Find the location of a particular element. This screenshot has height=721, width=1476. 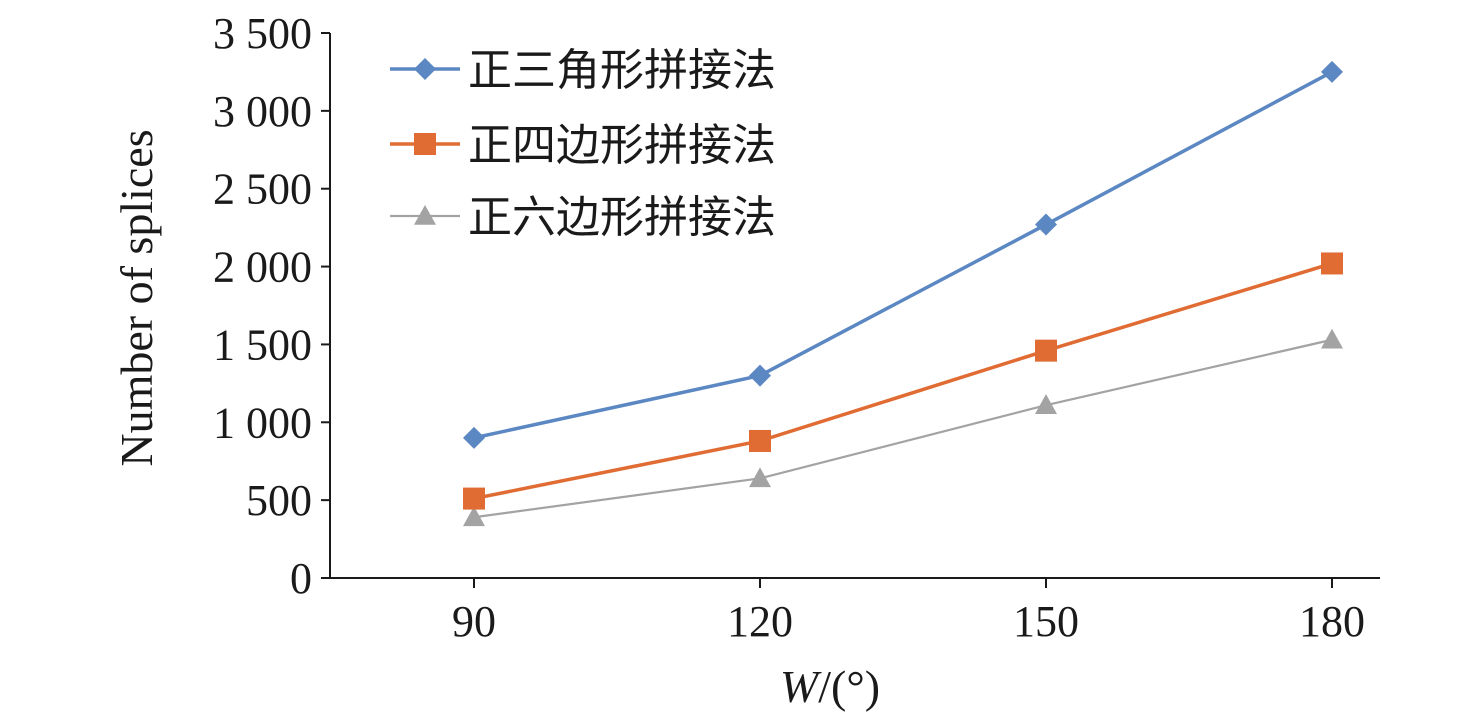

x-axis-title-unit: /(°) is located at coordinates (849, 686).